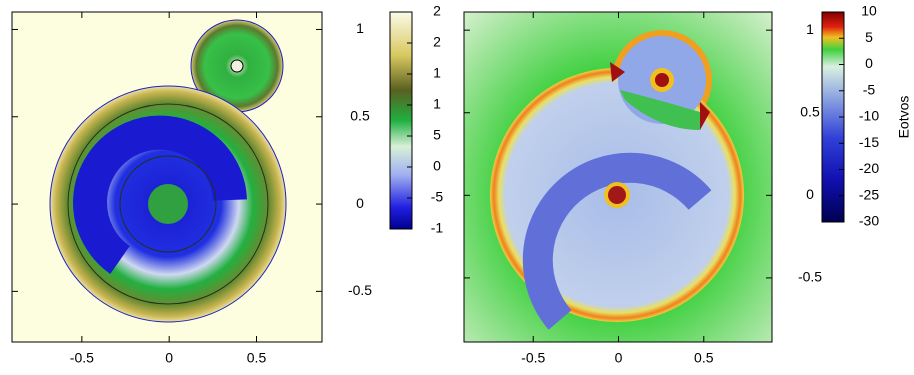  What do you see at coordinates (869, 11) in the screenshot?
I see `colorbar-tick-label: 10` at bounding box center [869, 11].